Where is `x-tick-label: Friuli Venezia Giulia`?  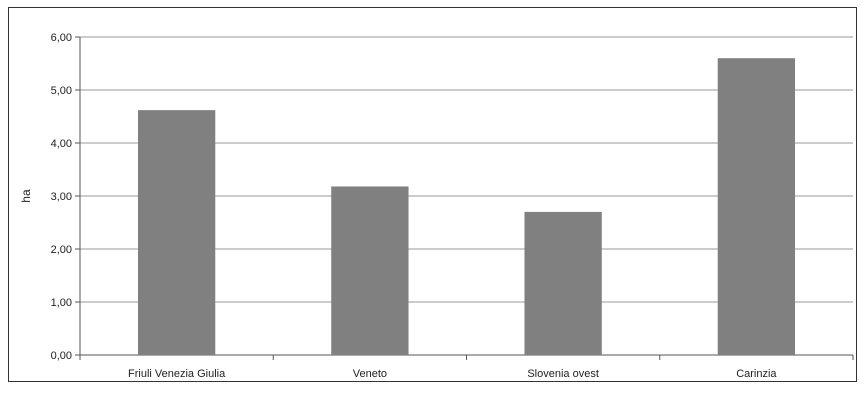
x-tick-label: Friuli Venezia Giulia is located at coordinates (177, 374).